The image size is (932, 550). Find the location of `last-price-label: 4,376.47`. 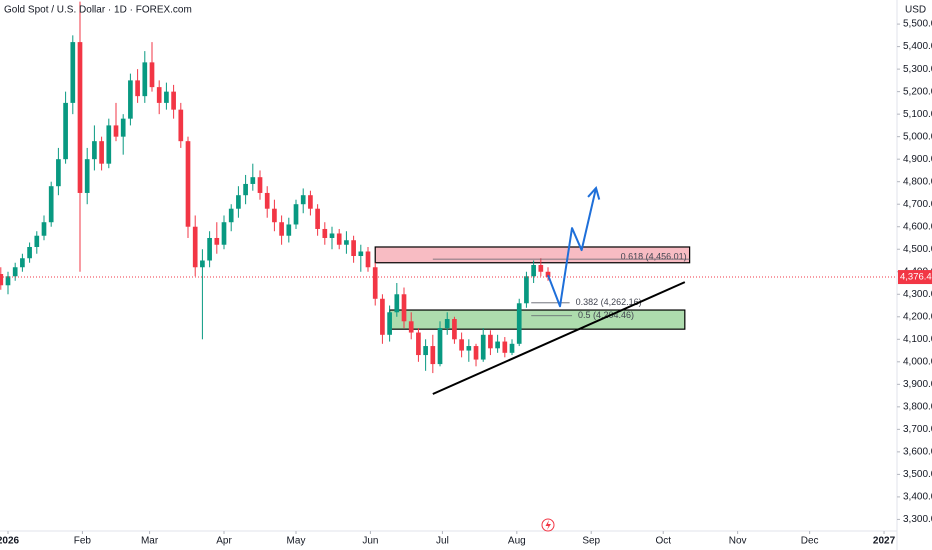

last-price-label: 4,376.47 is located at coordinates (916, 277).